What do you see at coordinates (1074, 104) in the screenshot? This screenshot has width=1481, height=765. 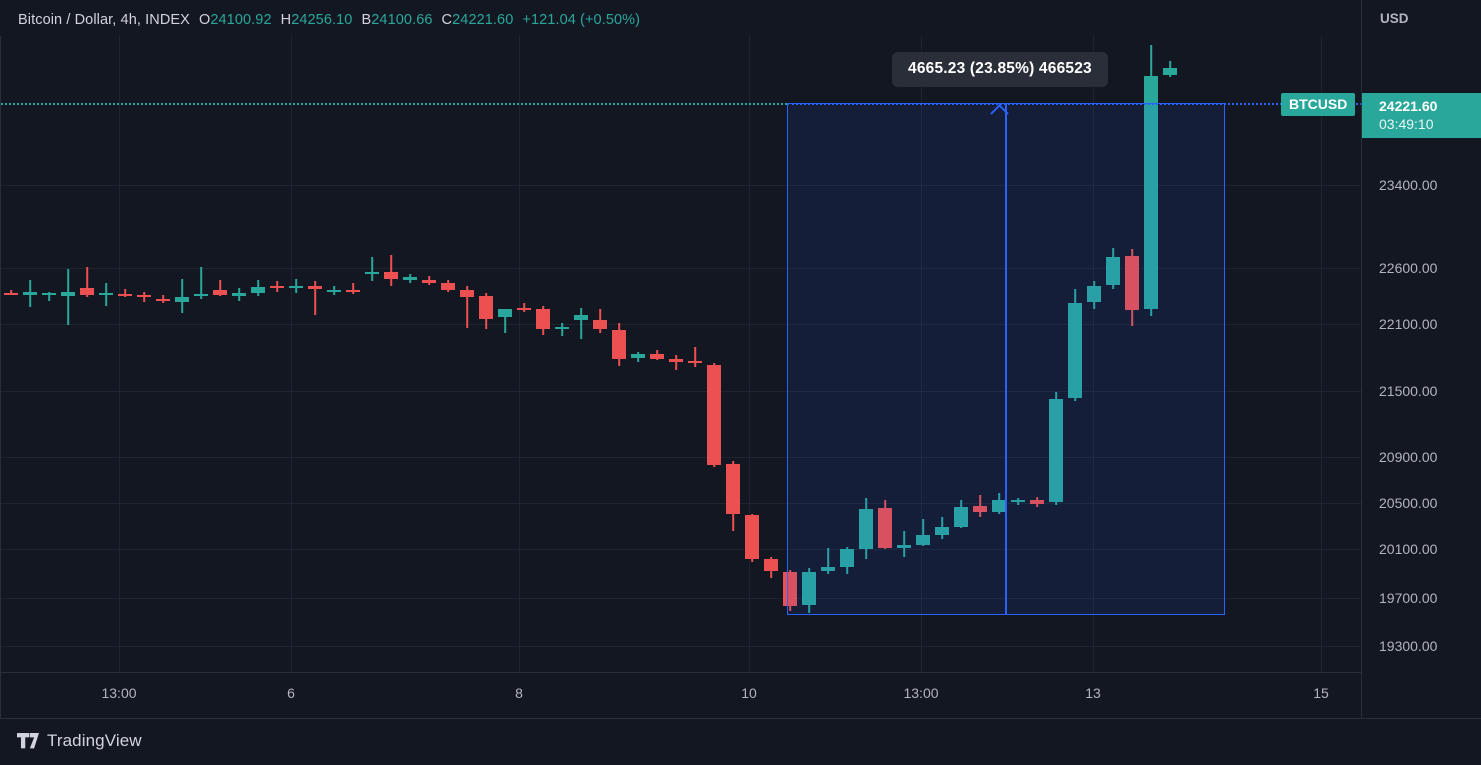 I see `current-price-line-right` at bounding box center [1074, 104].